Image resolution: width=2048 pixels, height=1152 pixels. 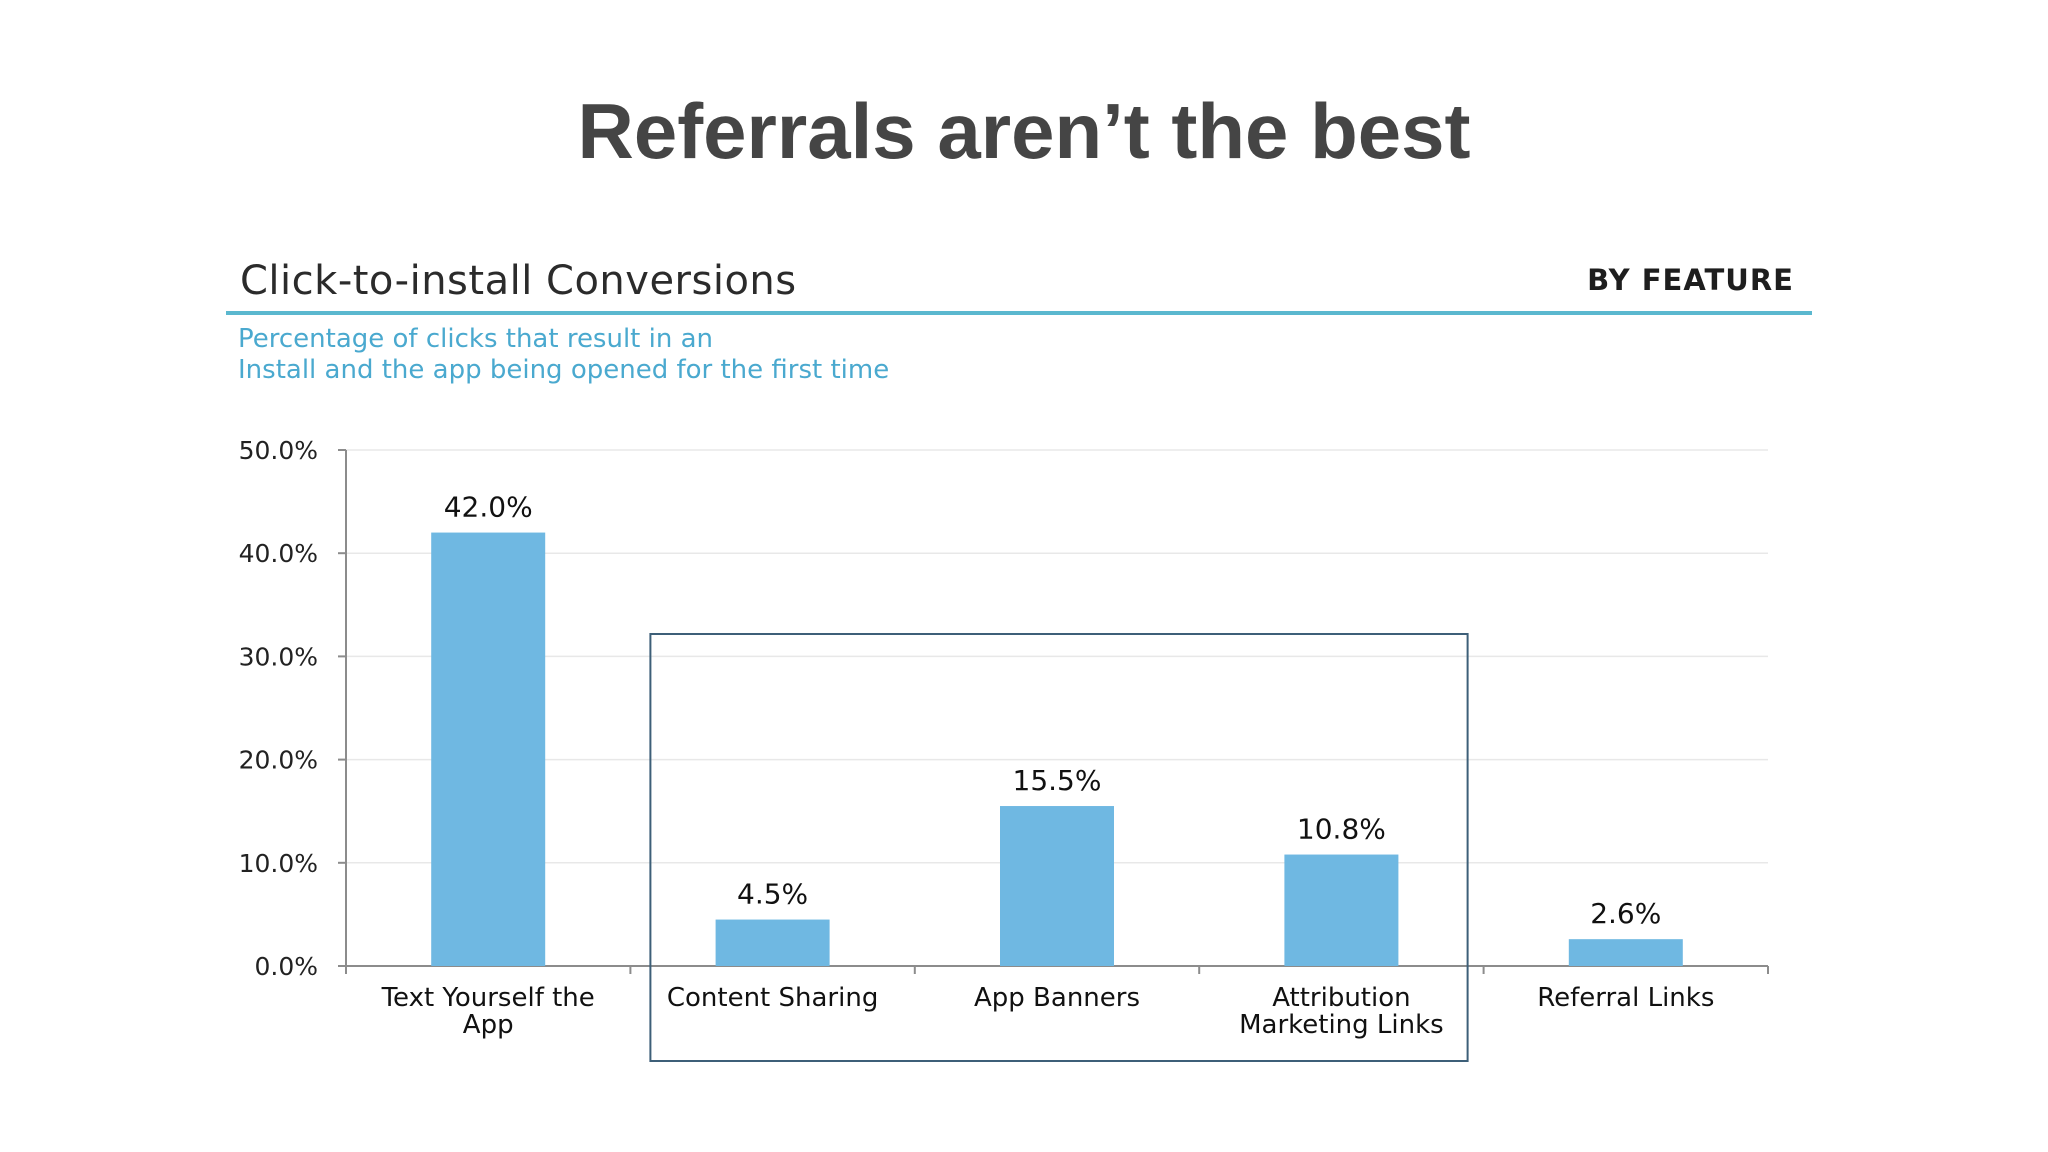 What do you see at coordinates (1341, 829) in the screenshot?
I see `data-label: 10.8%` at bounding box center [1341, 829].